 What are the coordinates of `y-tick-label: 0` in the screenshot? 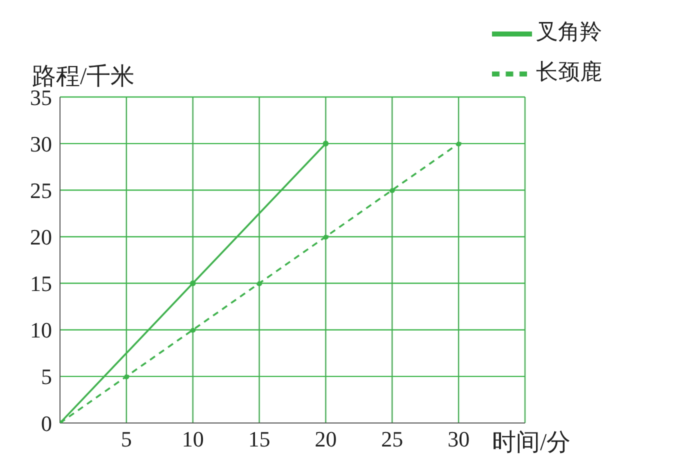 It's located at (46, 423).